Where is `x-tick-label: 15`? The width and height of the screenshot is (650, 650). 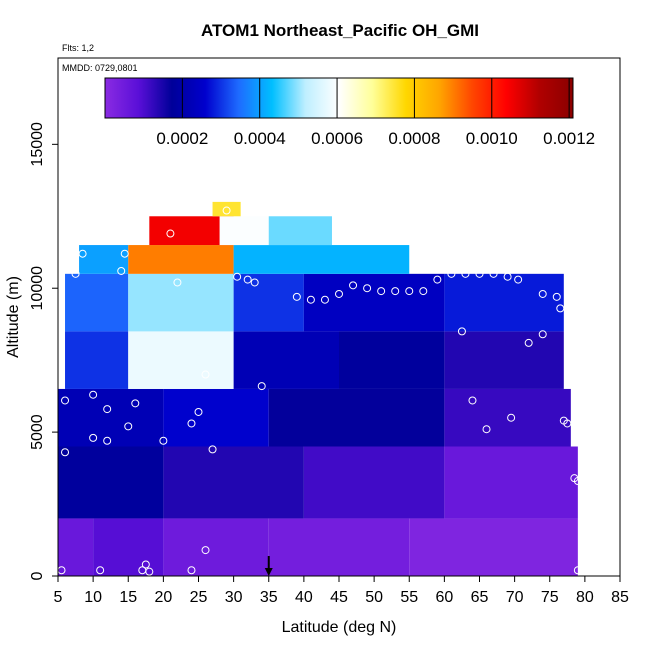 x-tick-label: 15 is located at coordinates (128, 597).